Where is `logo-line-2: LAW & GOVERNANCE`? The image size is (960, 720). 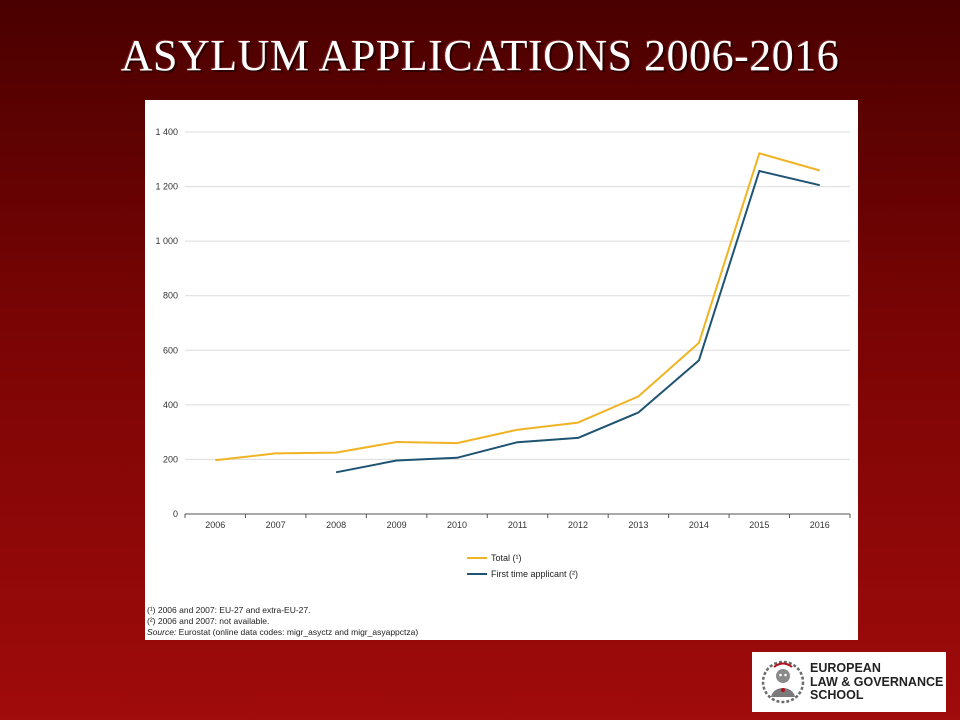
logo-line-2: LAW & GOVERNANCE is located at coordinates (877, 681).